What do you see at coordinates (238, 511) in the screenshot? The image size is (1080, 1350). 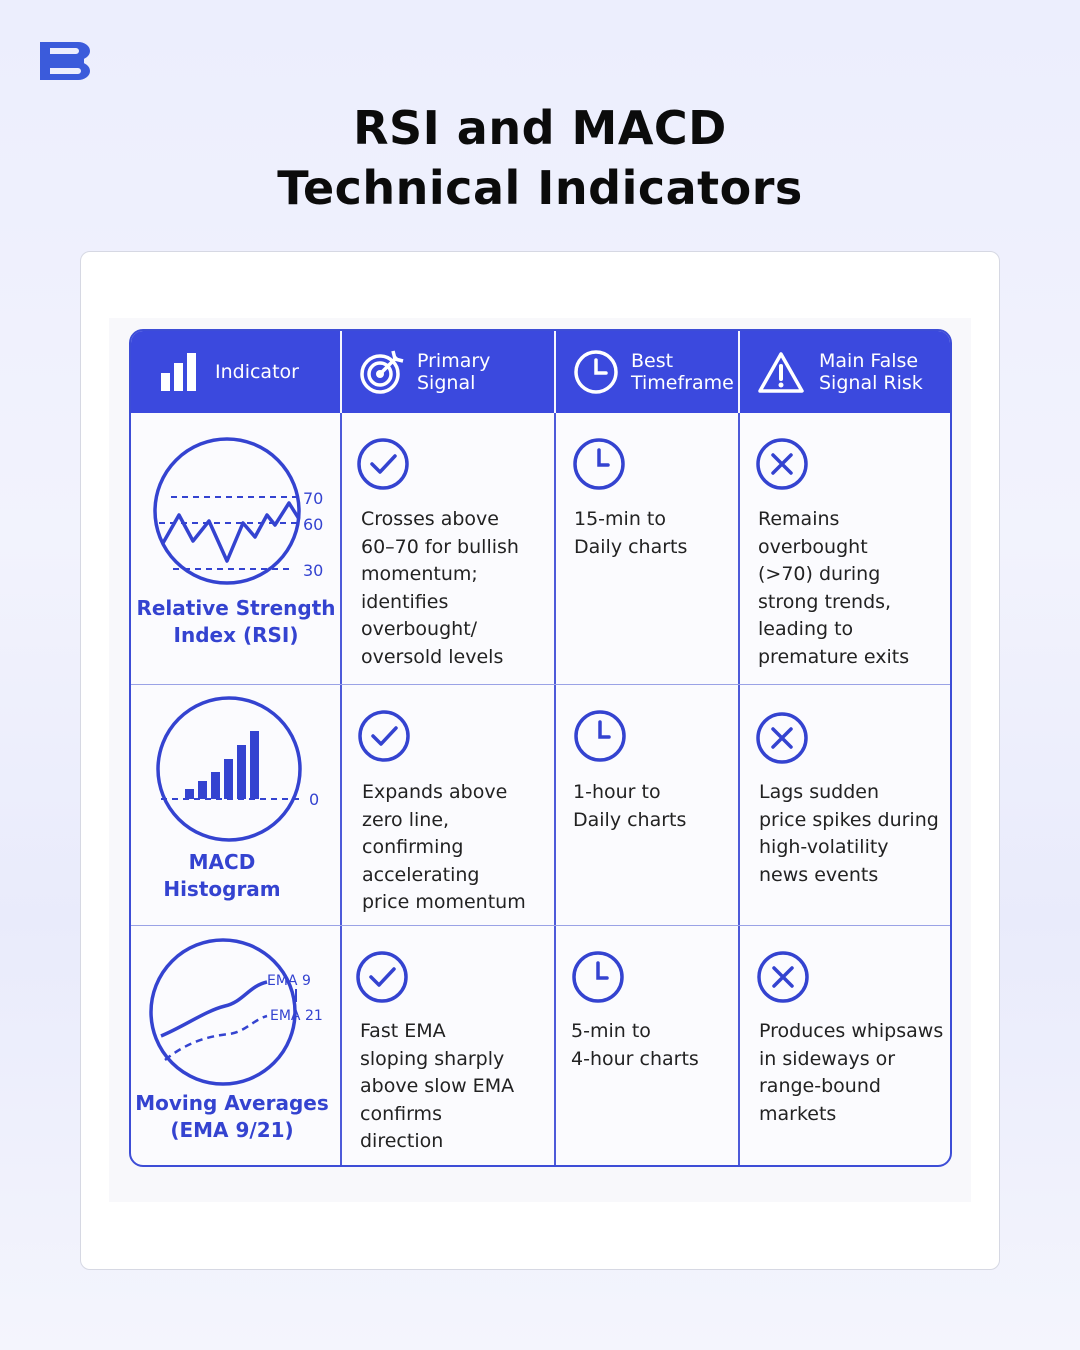 I see `rsi-chart-icon: 70 60 30` at bounding box center [238, 511].